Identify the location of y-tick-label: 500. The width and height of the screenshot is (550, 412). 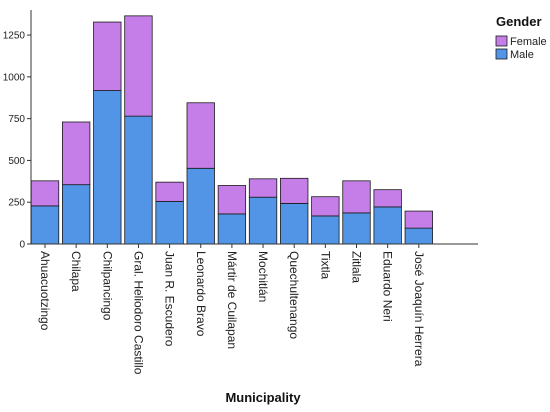
(16, 161).